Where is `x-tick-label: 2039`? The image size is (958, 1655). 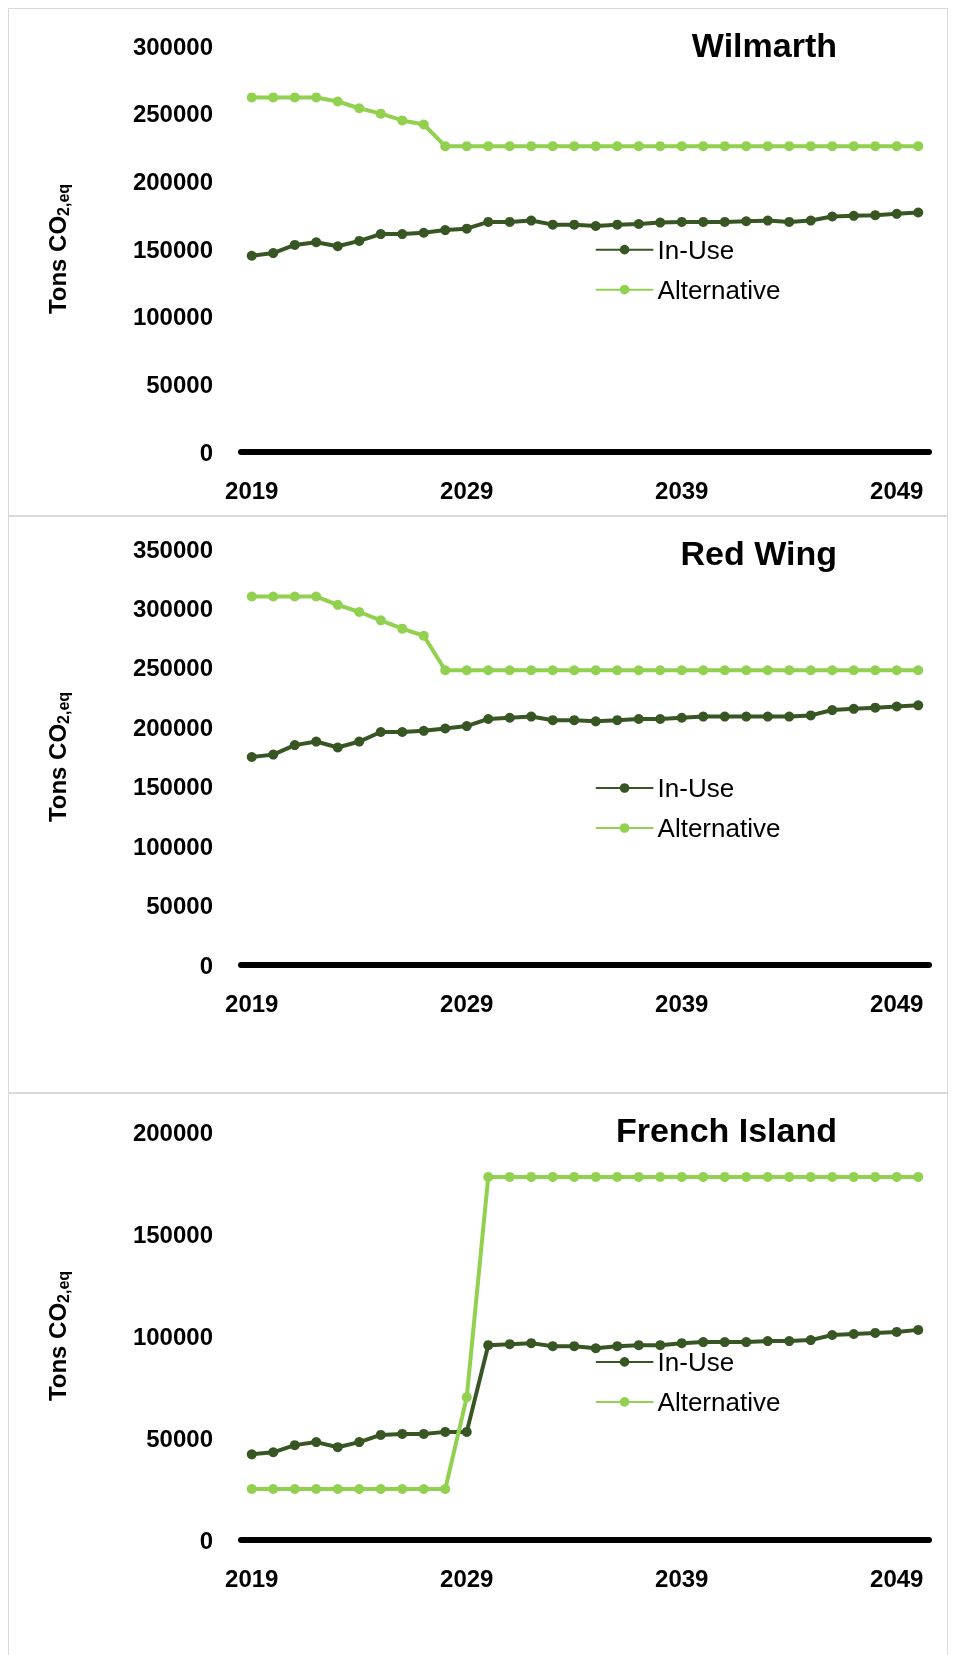 x-tick-label: 2039 is located at coordinates (682, 1578).